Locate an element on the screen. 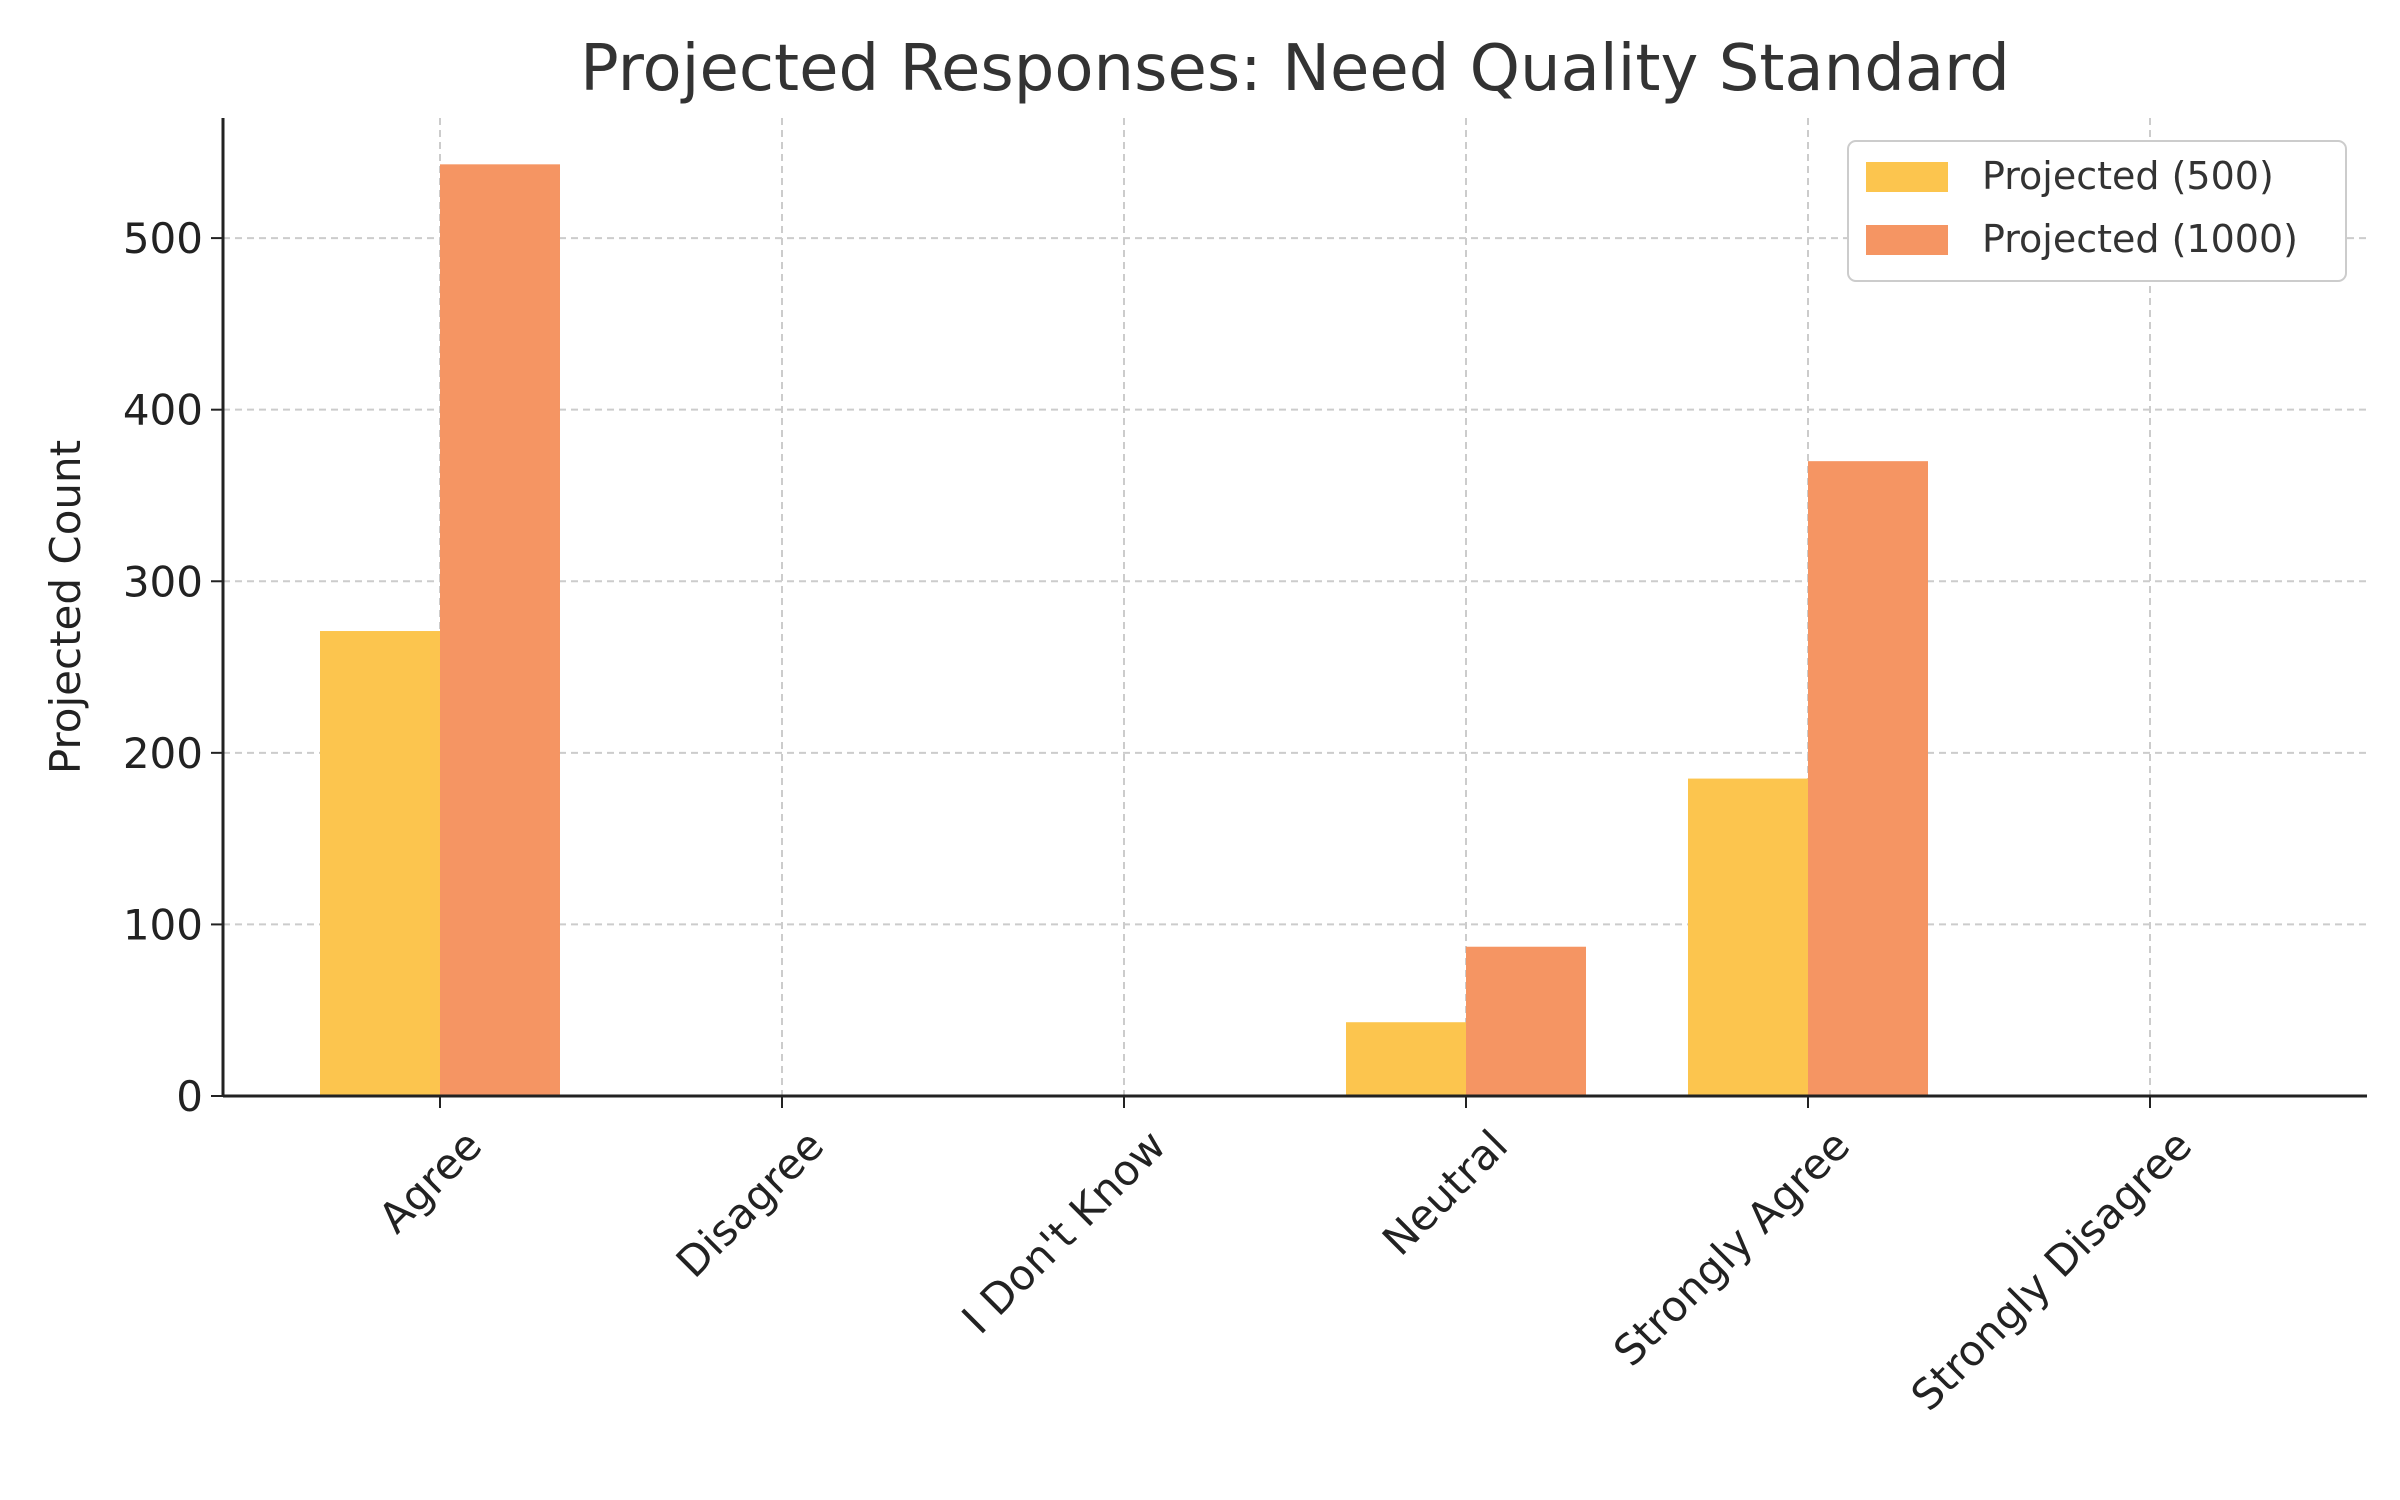  legend: Projected (500) Projected (1000) is located at coordinates (2097, 211).